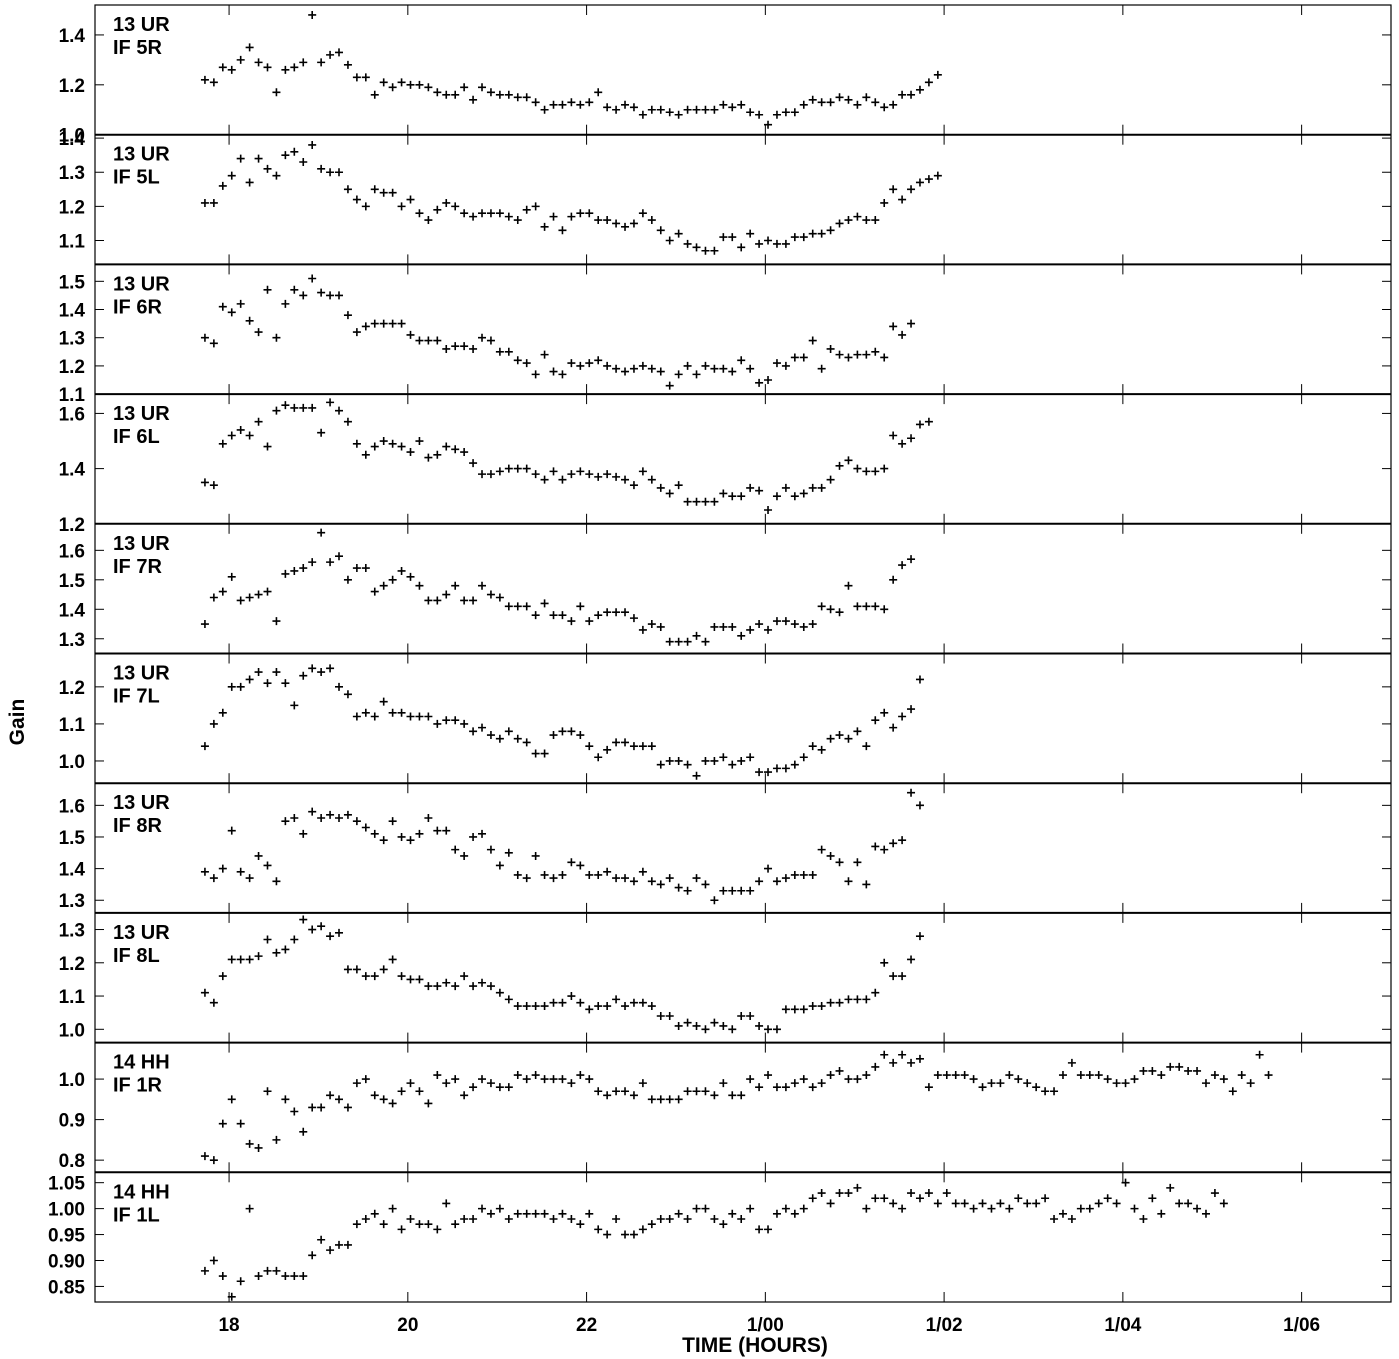 The image size is (1399, 1359). What do you see at coordinates (136, 437) in the screenshot?
I see `panel-if-label: IF 6L` at bounding box center [136, 437].